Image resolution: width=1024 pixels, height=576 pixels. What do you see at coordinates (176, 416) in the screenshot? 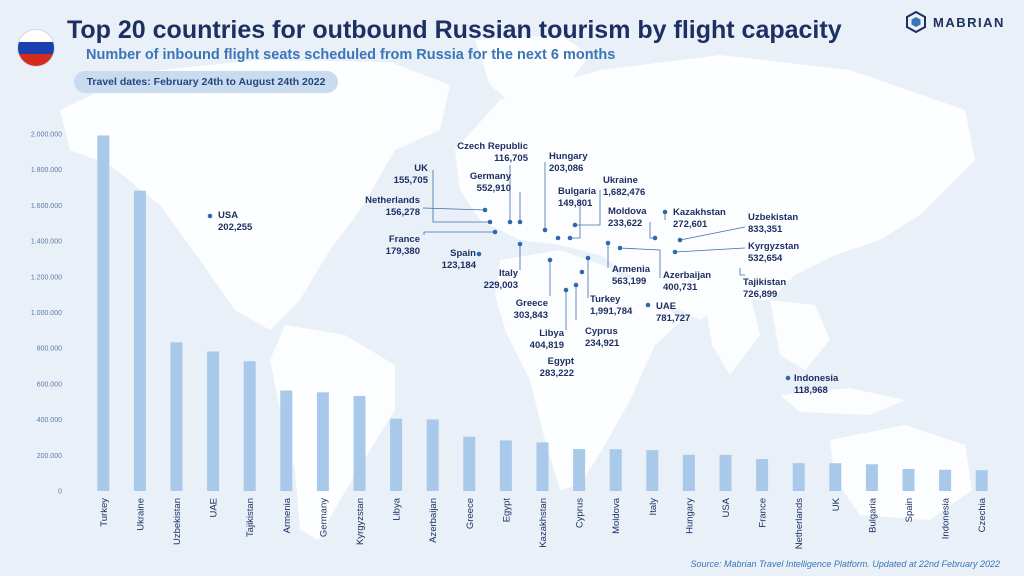
I see `bar-uzbekistan` at bounding box center [176, 416].